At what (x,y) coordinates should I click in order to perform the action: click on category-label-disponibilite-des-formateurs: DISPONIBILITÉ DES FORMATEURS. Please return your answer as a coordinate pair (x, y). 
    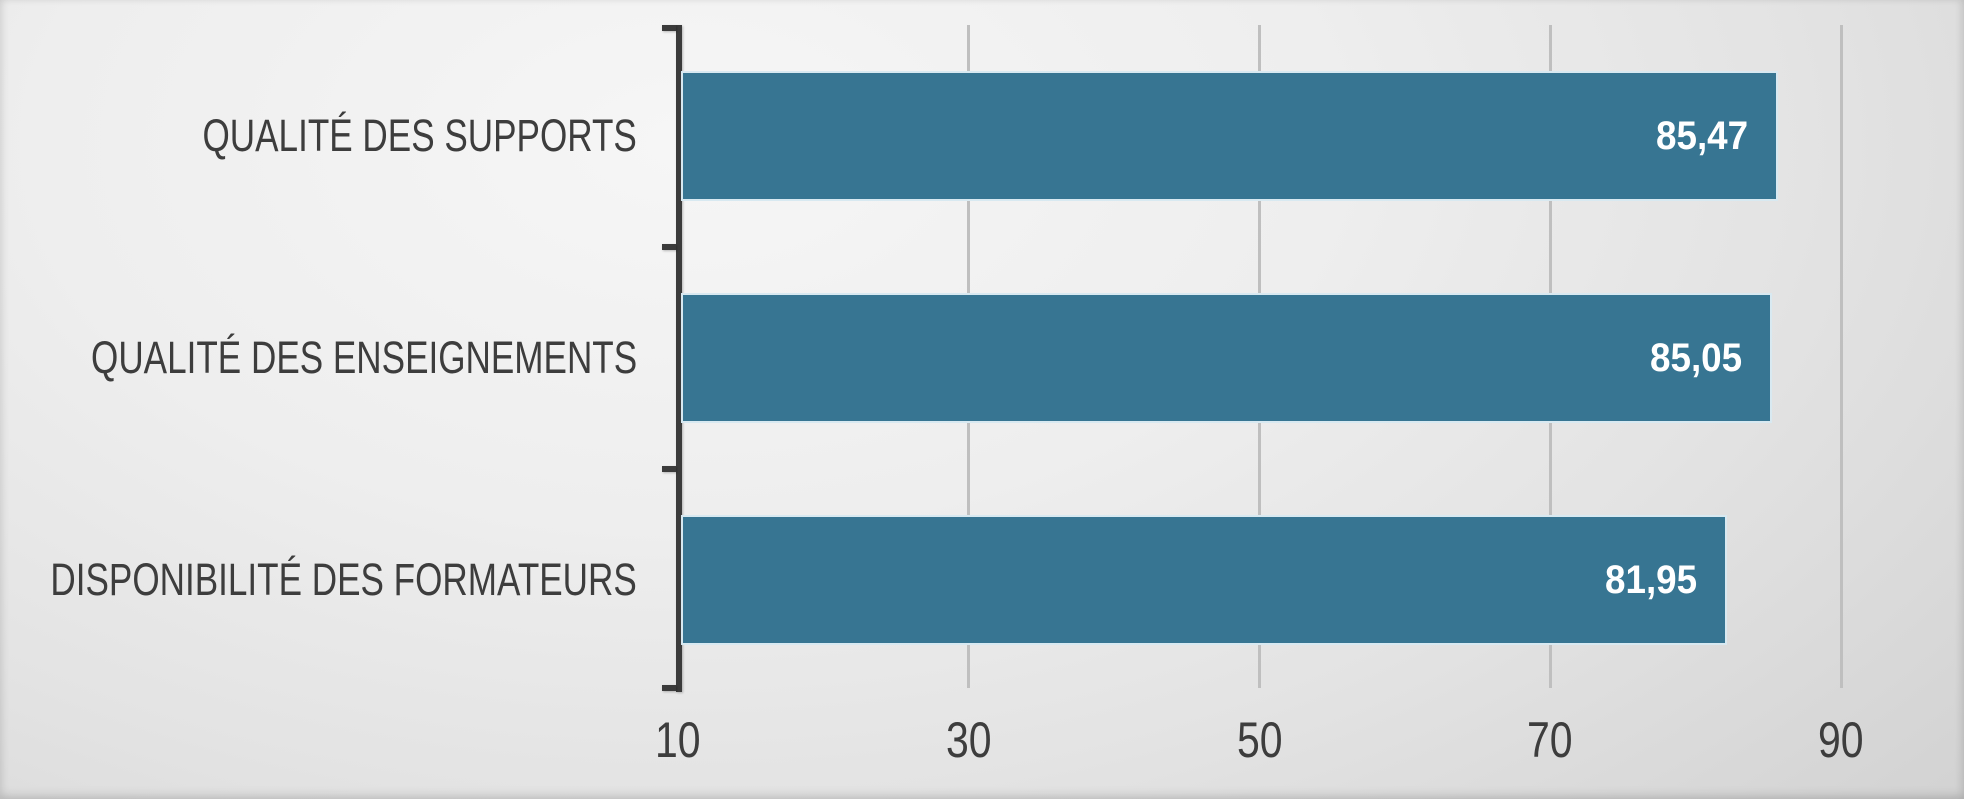
    Looking at the image, I should click on (318, 580).